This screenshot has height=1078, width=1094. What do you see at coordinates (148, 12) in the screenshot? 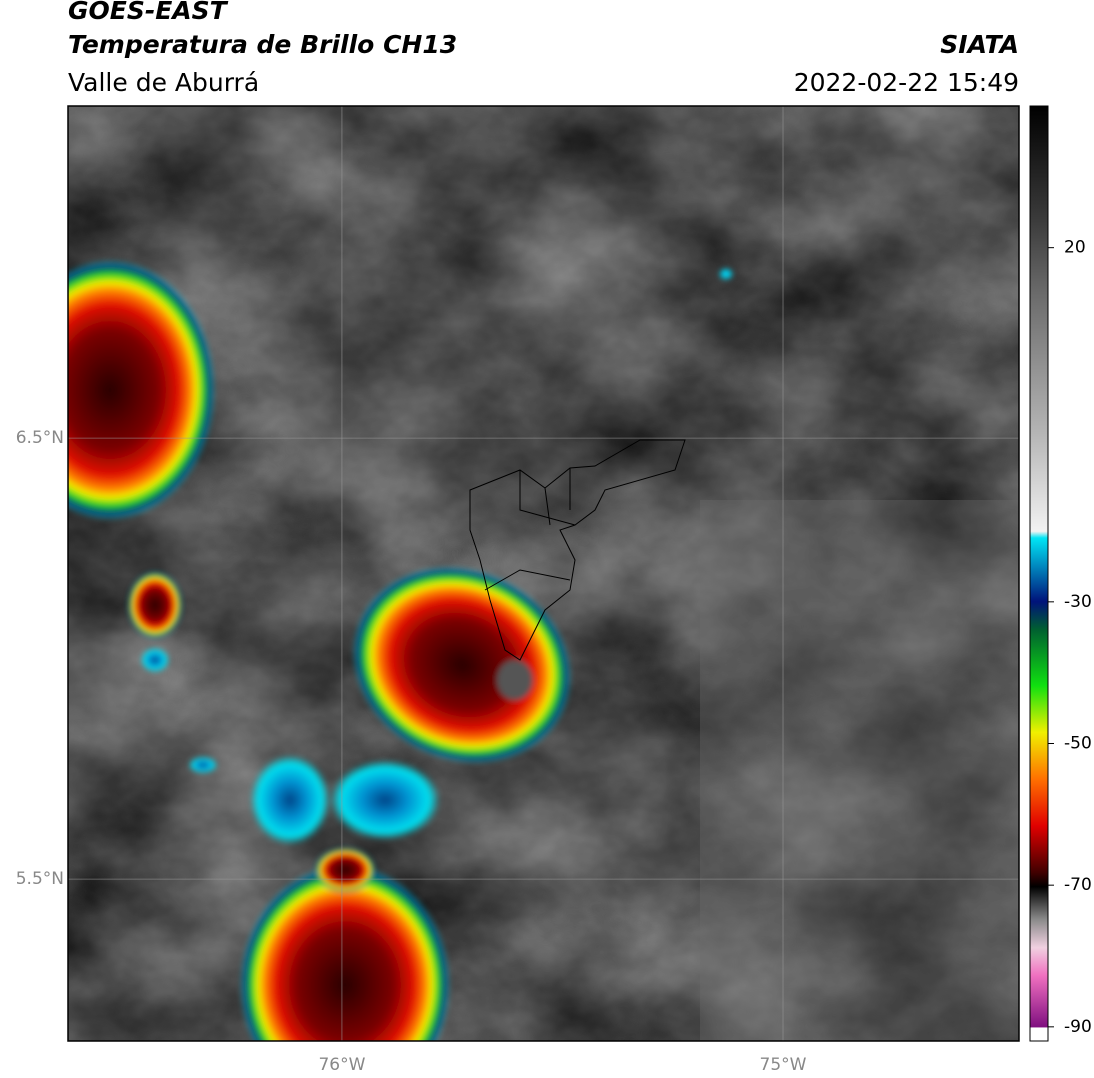
I see `title: GOES-EAST` at bounding box center [148, 12].